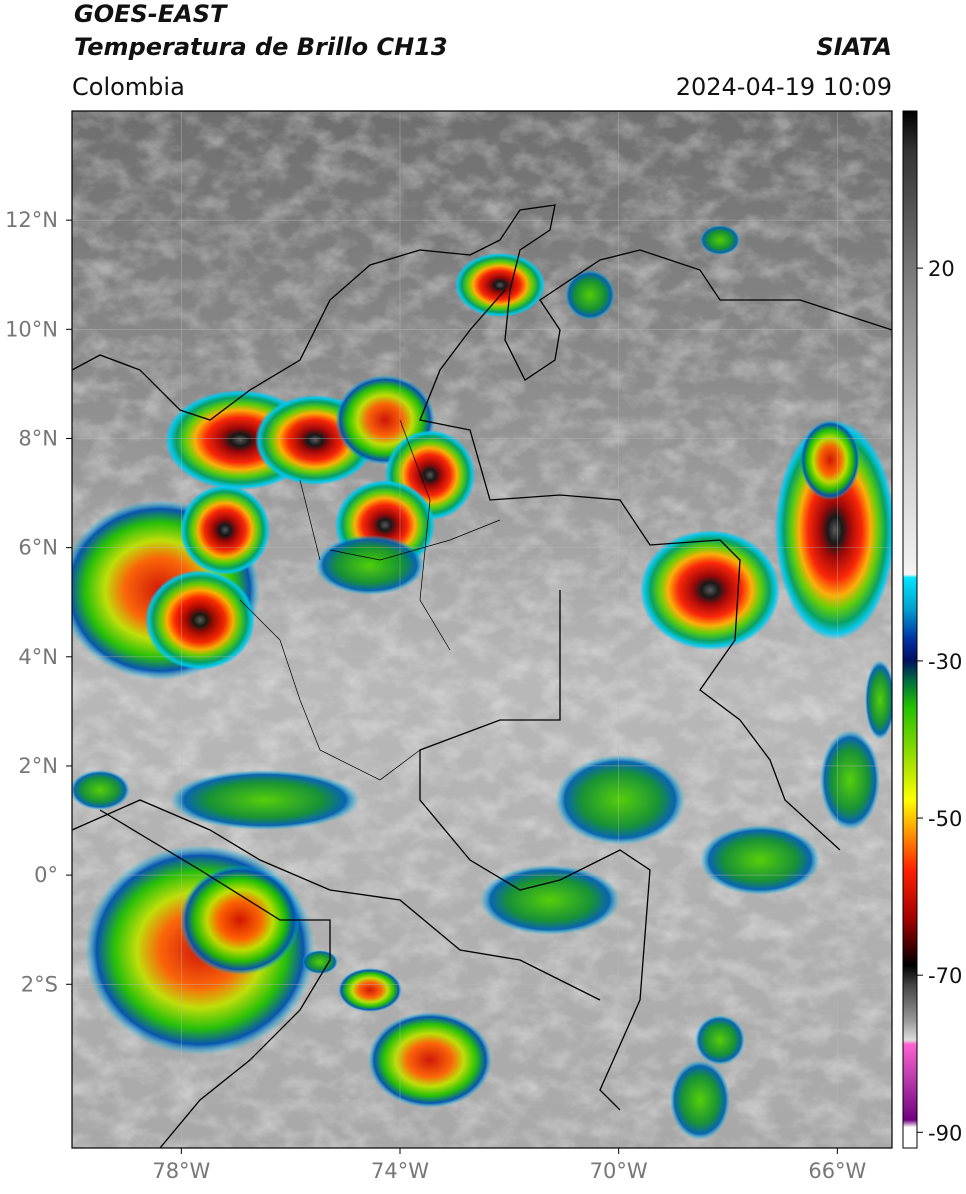  What do you see at coordinates (945, 976) in the screenshot?
I see `colorbar-tick-label: -70` at bounding box center [945, 976].